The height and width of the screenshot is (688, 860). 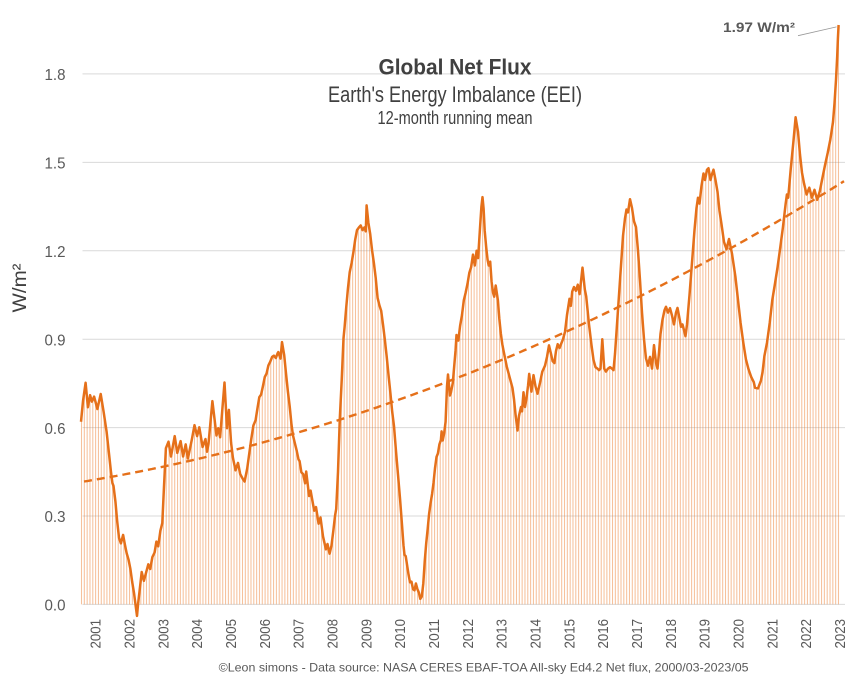 What do you see at coordinates (299, 634) in the screenshot?
I see `svg-text: 2007` at bounding box center [299, 634].